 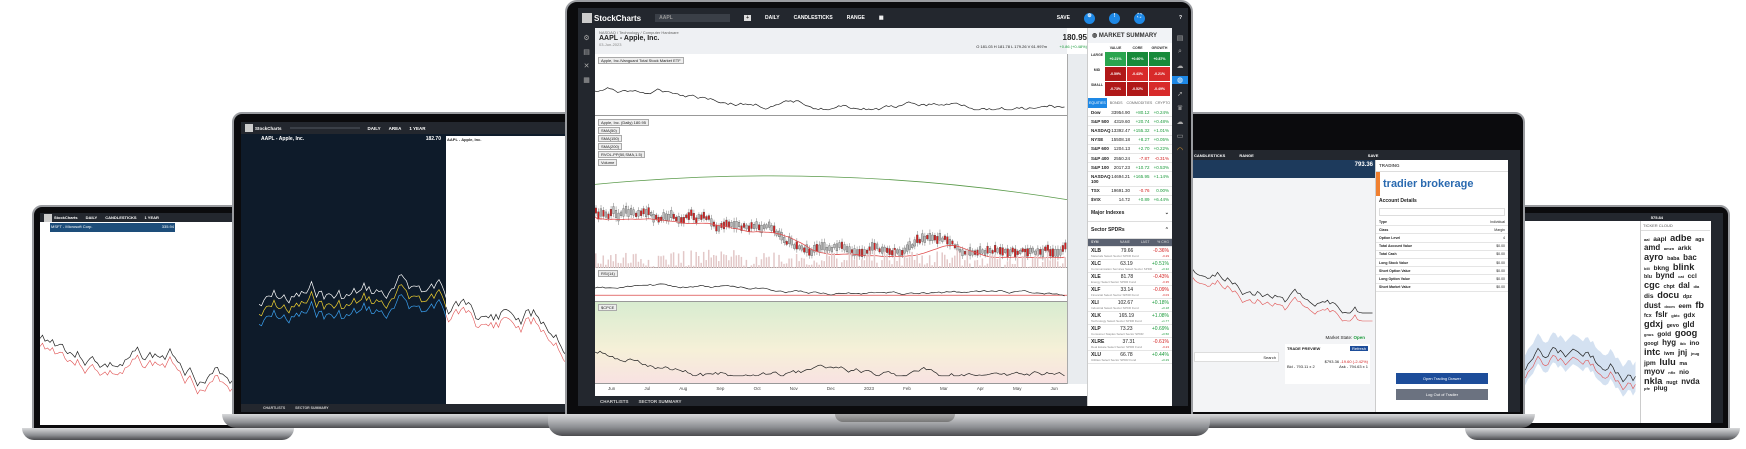 I want to click on ticker-link: nvda, so click(x=1690, y=381).